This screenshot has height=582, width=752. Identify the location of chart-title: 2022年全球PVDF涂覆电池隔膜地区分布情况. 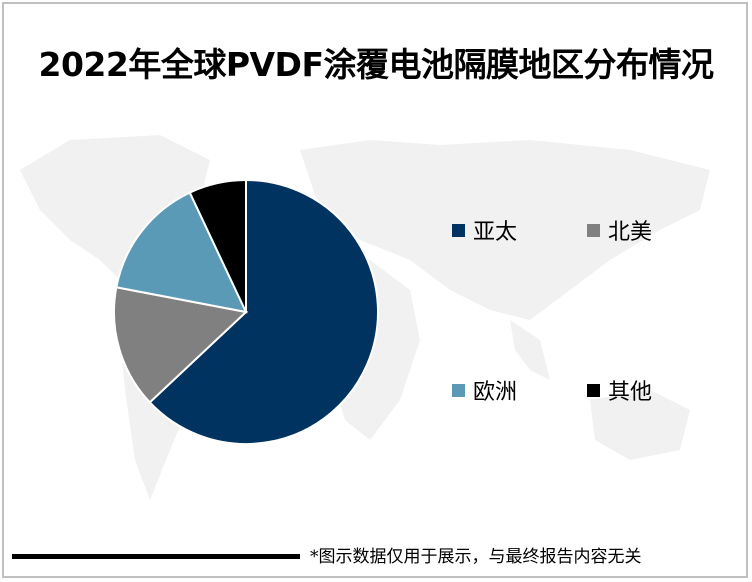
(376, 64).